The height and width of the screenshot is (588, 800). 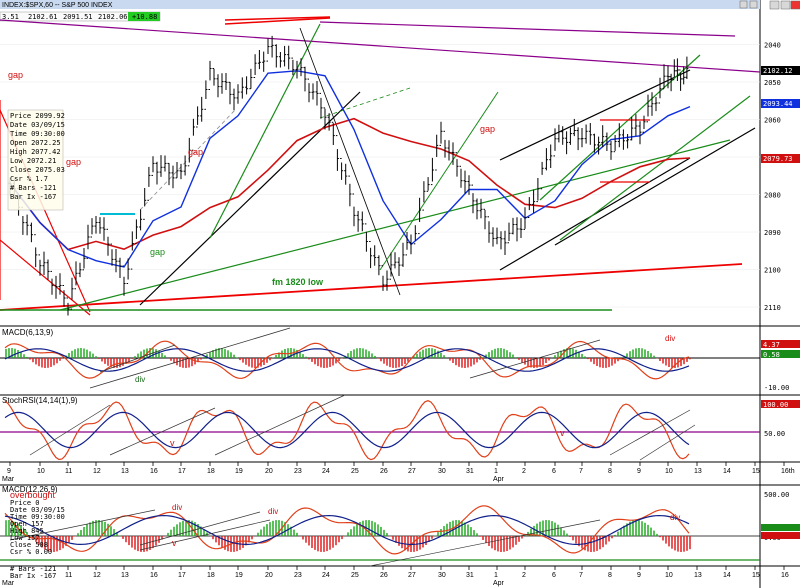 I want to click on databox-csr: Csr % 1.7, so click(x=29, y=179).